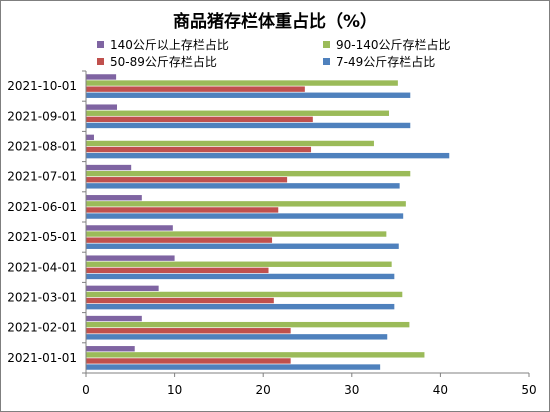 The image size is (550, 412). What do you see at coordinates (42, 237) in the screenshot?
I see `y-tick-label-2021-05-01: 2021-05-01` at bounding box center [42, 237].